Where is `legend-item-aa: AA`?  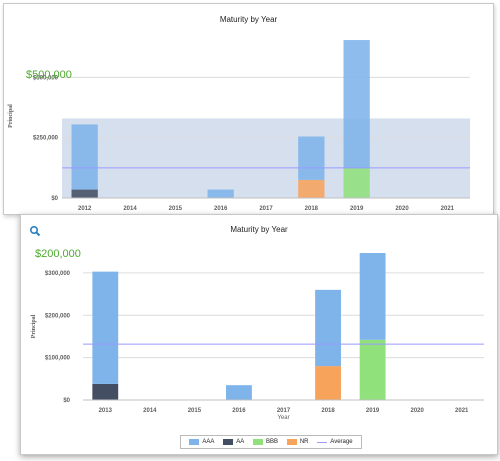
legend-item-aa: AA is located at coordinates (233, 442).